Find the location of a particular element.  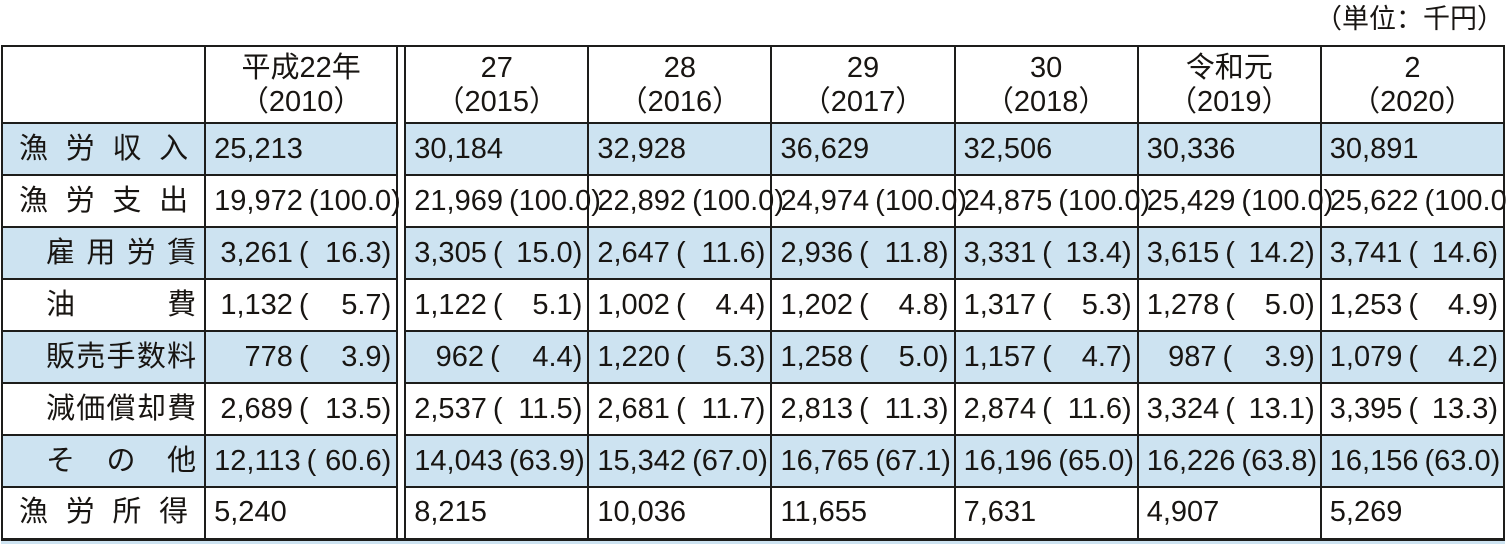

percent-value: 4.4 is located at coordinates (735, 304).